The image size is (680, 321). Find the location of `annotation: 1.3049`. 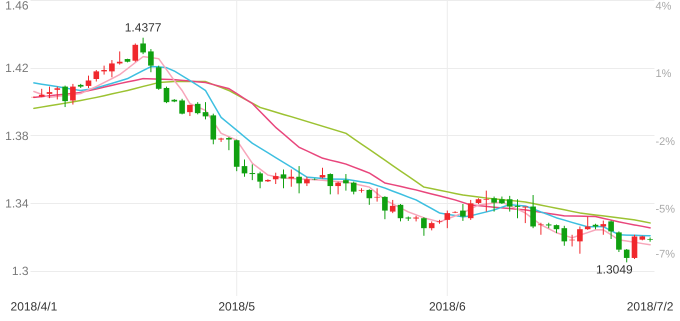

annotation: 1.3049 is located at coordinates (615, 269).